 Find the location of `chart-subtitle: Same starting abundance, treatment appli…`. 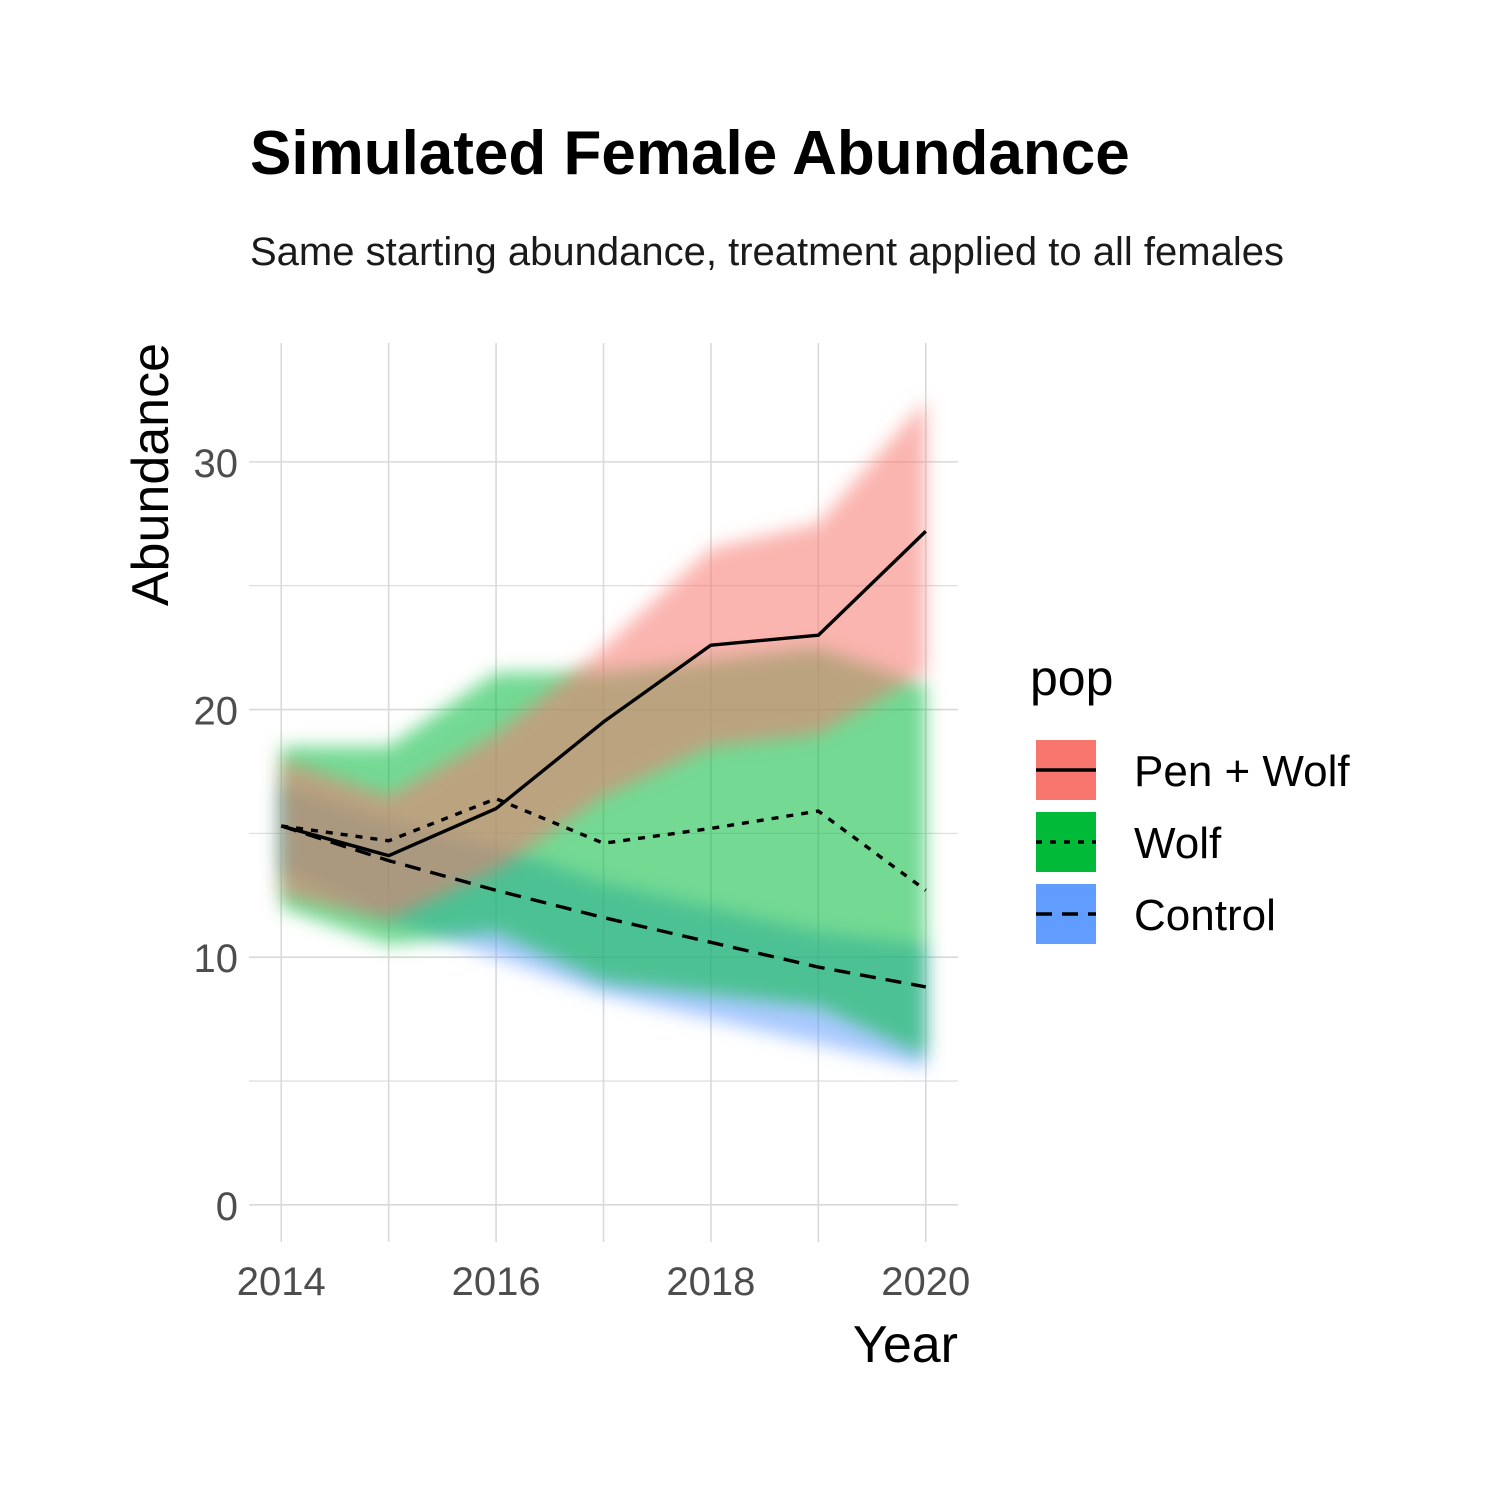

chart-subtitle: Same starting abundance, treatment appli… is located at coordinates (767, 252).